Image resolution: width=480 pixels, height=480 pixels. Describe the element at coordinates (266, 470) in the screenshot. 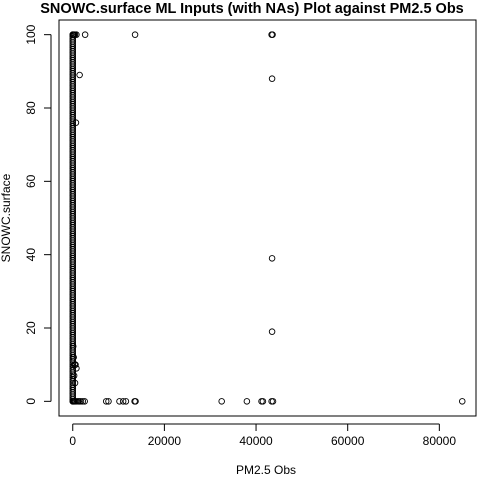

I see `x-axis-label: PM2.5 Obs` at that location.